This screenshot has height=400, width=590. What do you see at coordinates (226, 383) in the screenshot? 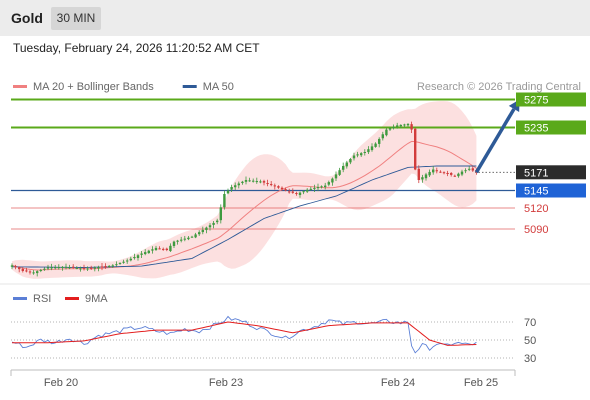
I see `x-tick-label: Feb 23` at bounding box center [226, 383].